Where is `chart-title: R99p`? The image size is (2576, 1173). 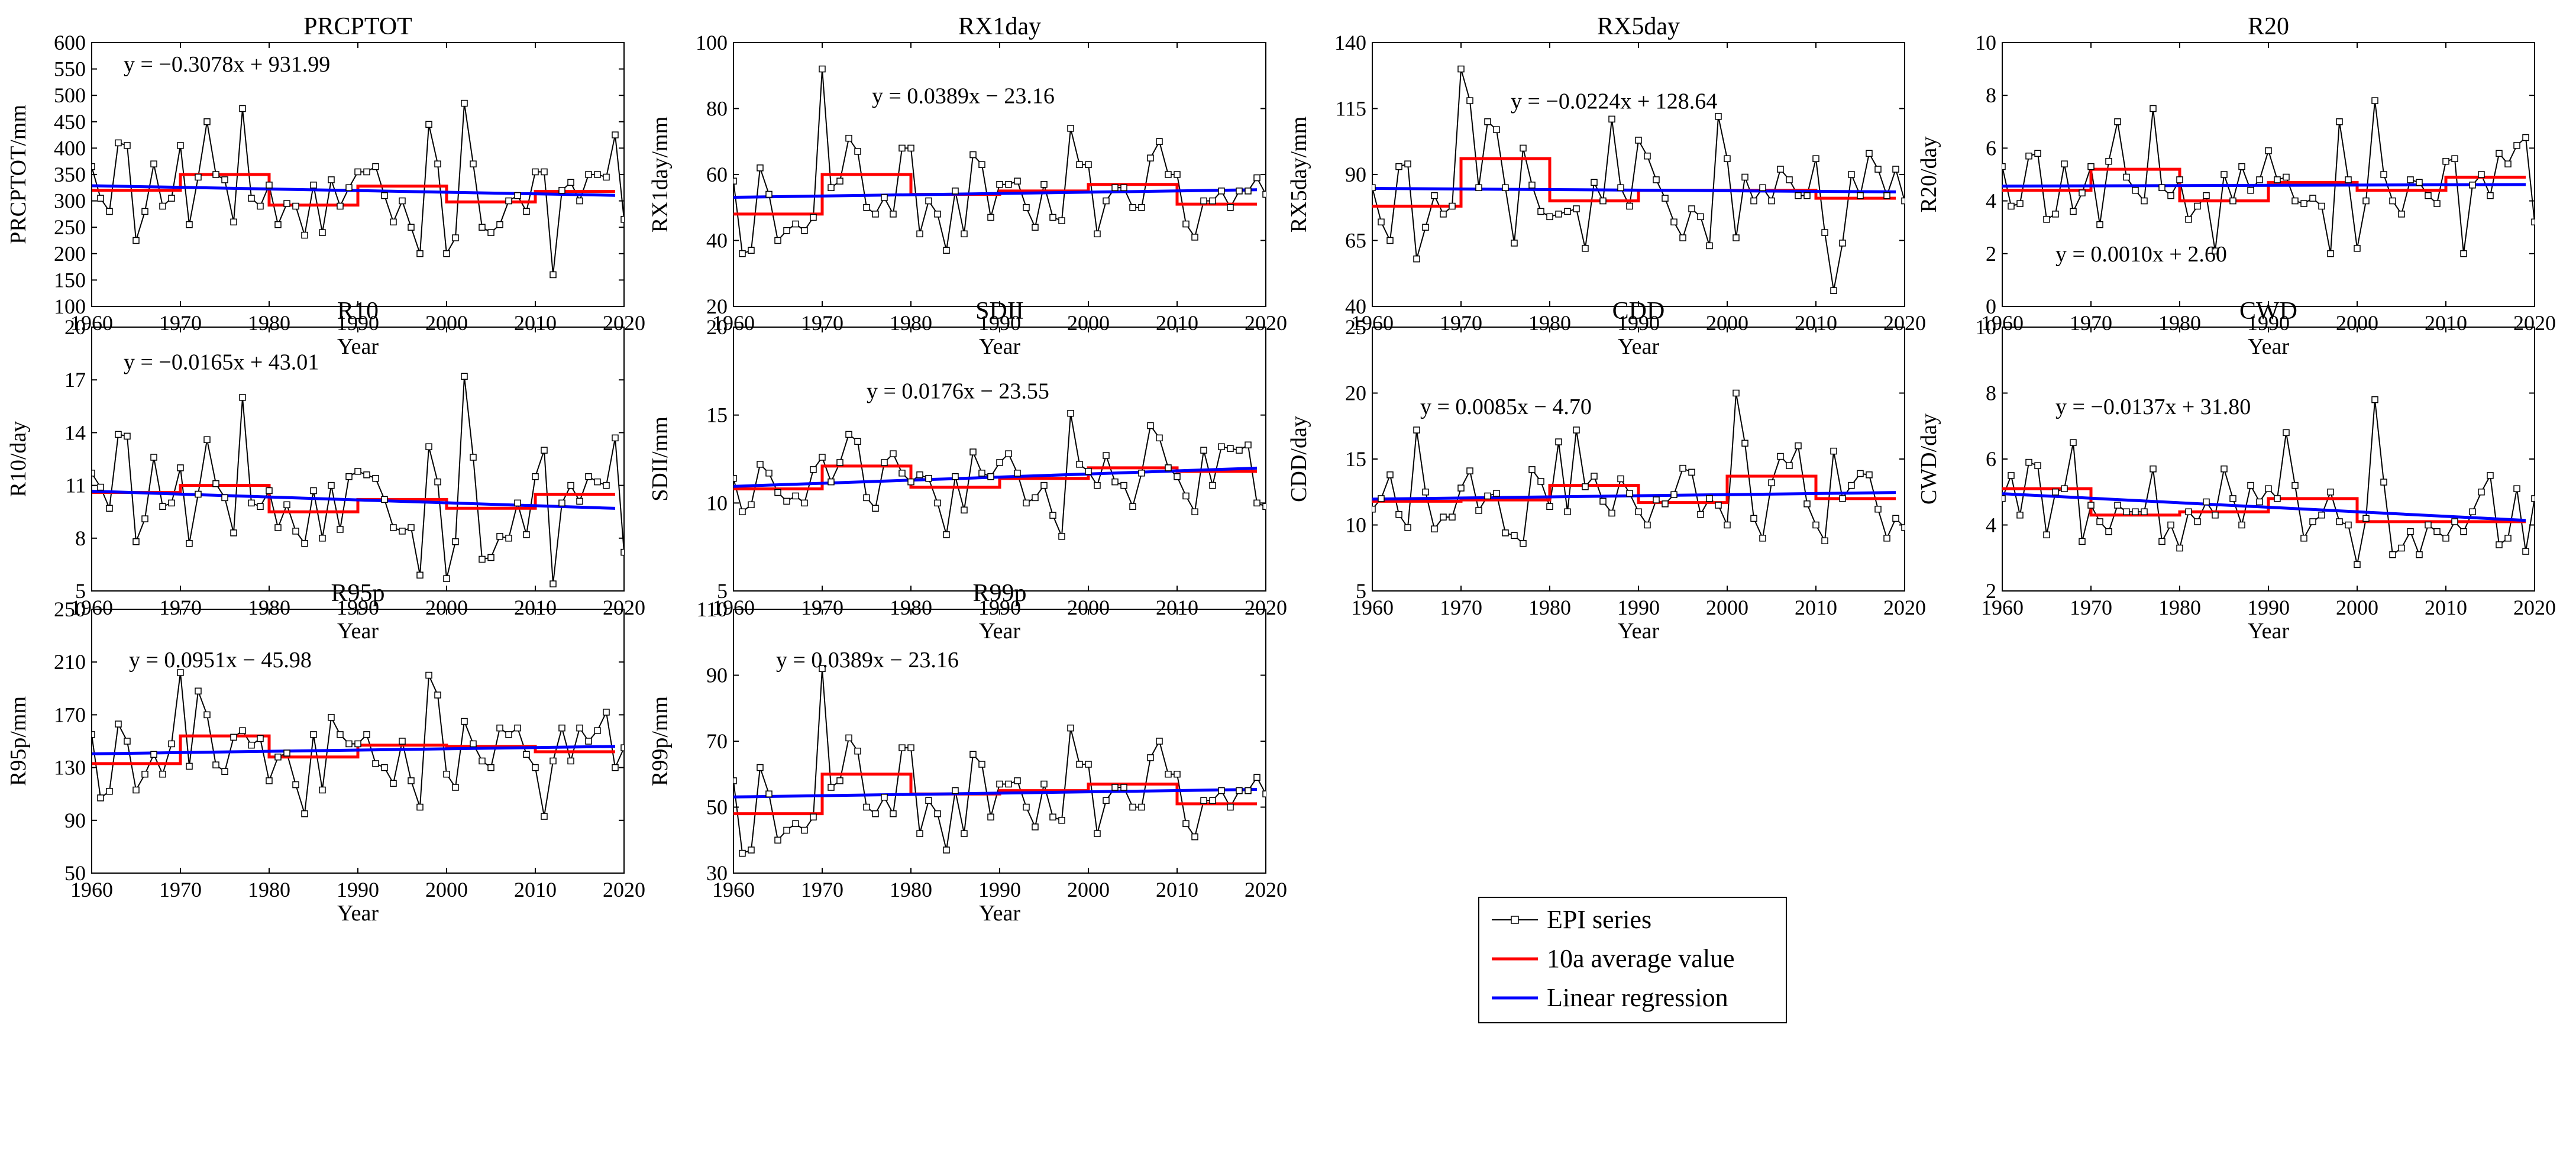 chart-title: R99p is located at coordinates (999, 593).